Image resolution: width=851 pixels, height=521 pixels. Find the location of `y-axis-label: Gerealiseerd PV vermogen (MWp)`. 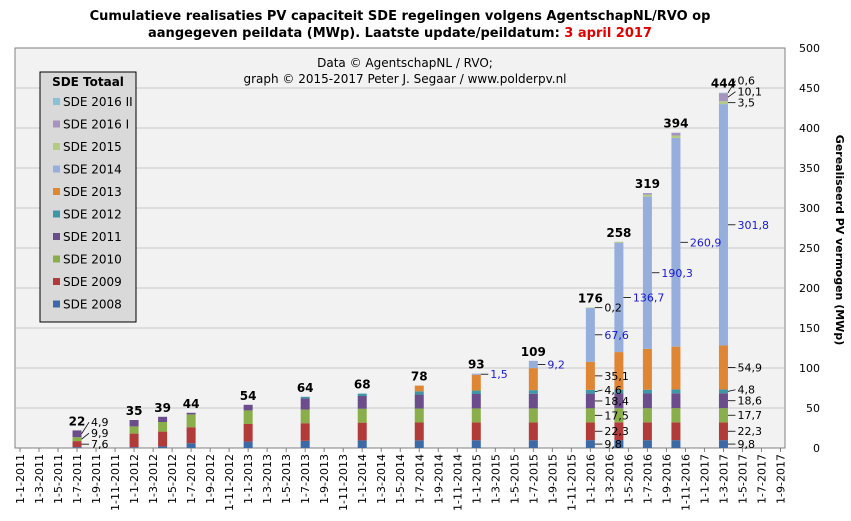

y-axis-label: Gerealiseerd PV vermogen (MWp) is located at coordinates (839, 240).